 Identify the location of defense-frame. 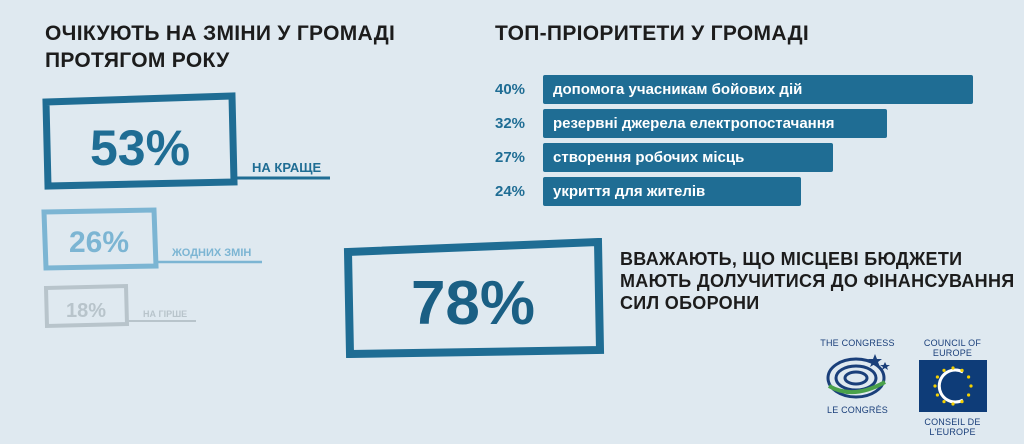
(474, 298).